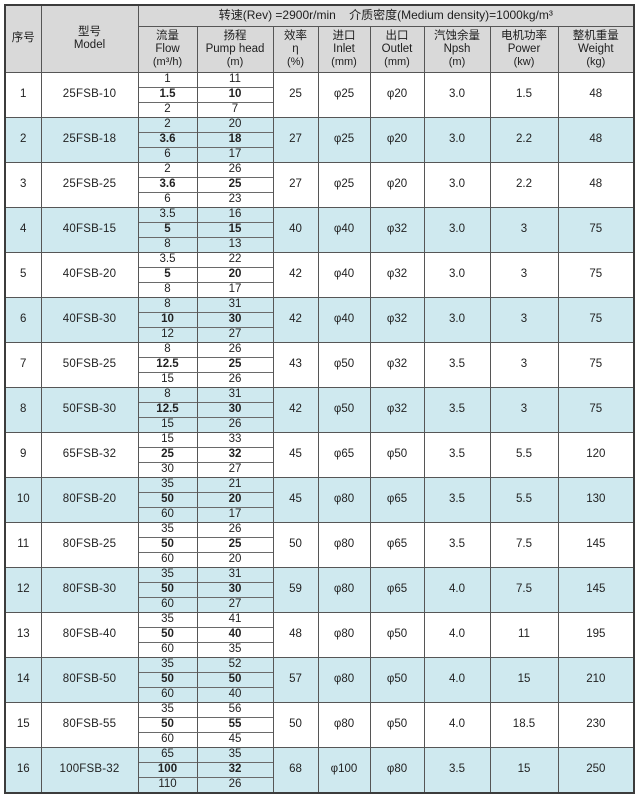 The width and height of the screenshot is (637, 794). What do you see at coordinates (524, 62) in the screenshot?
I see `col-header-power-unit: (kw)` at bounding box center [524, 62].